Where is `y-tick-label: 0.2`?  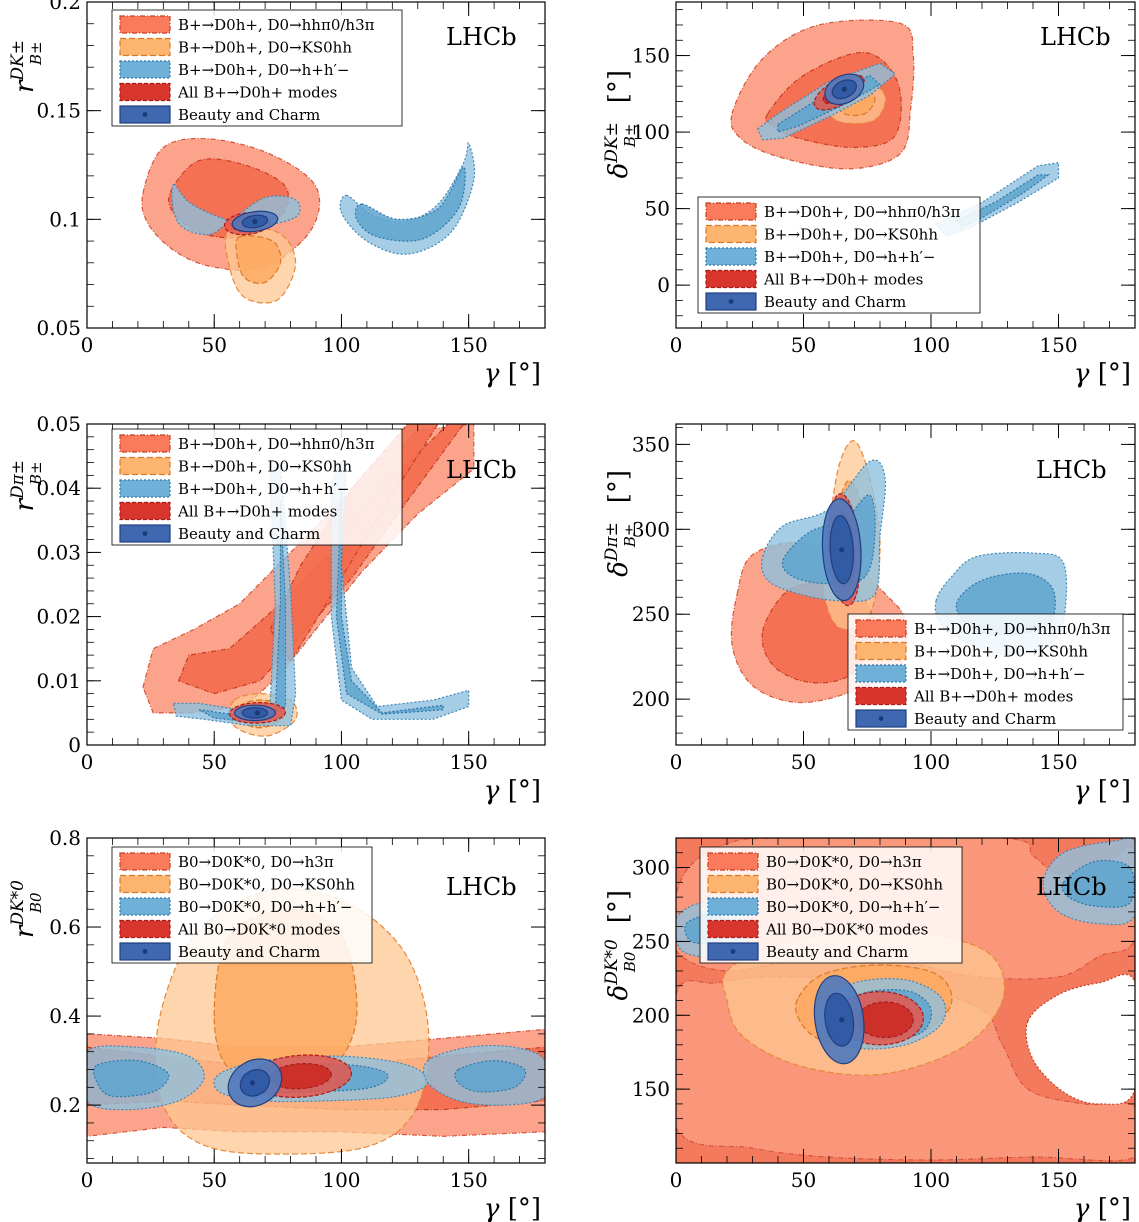 y-tick-label: 0.2 is located at coordinates (65, 1105).